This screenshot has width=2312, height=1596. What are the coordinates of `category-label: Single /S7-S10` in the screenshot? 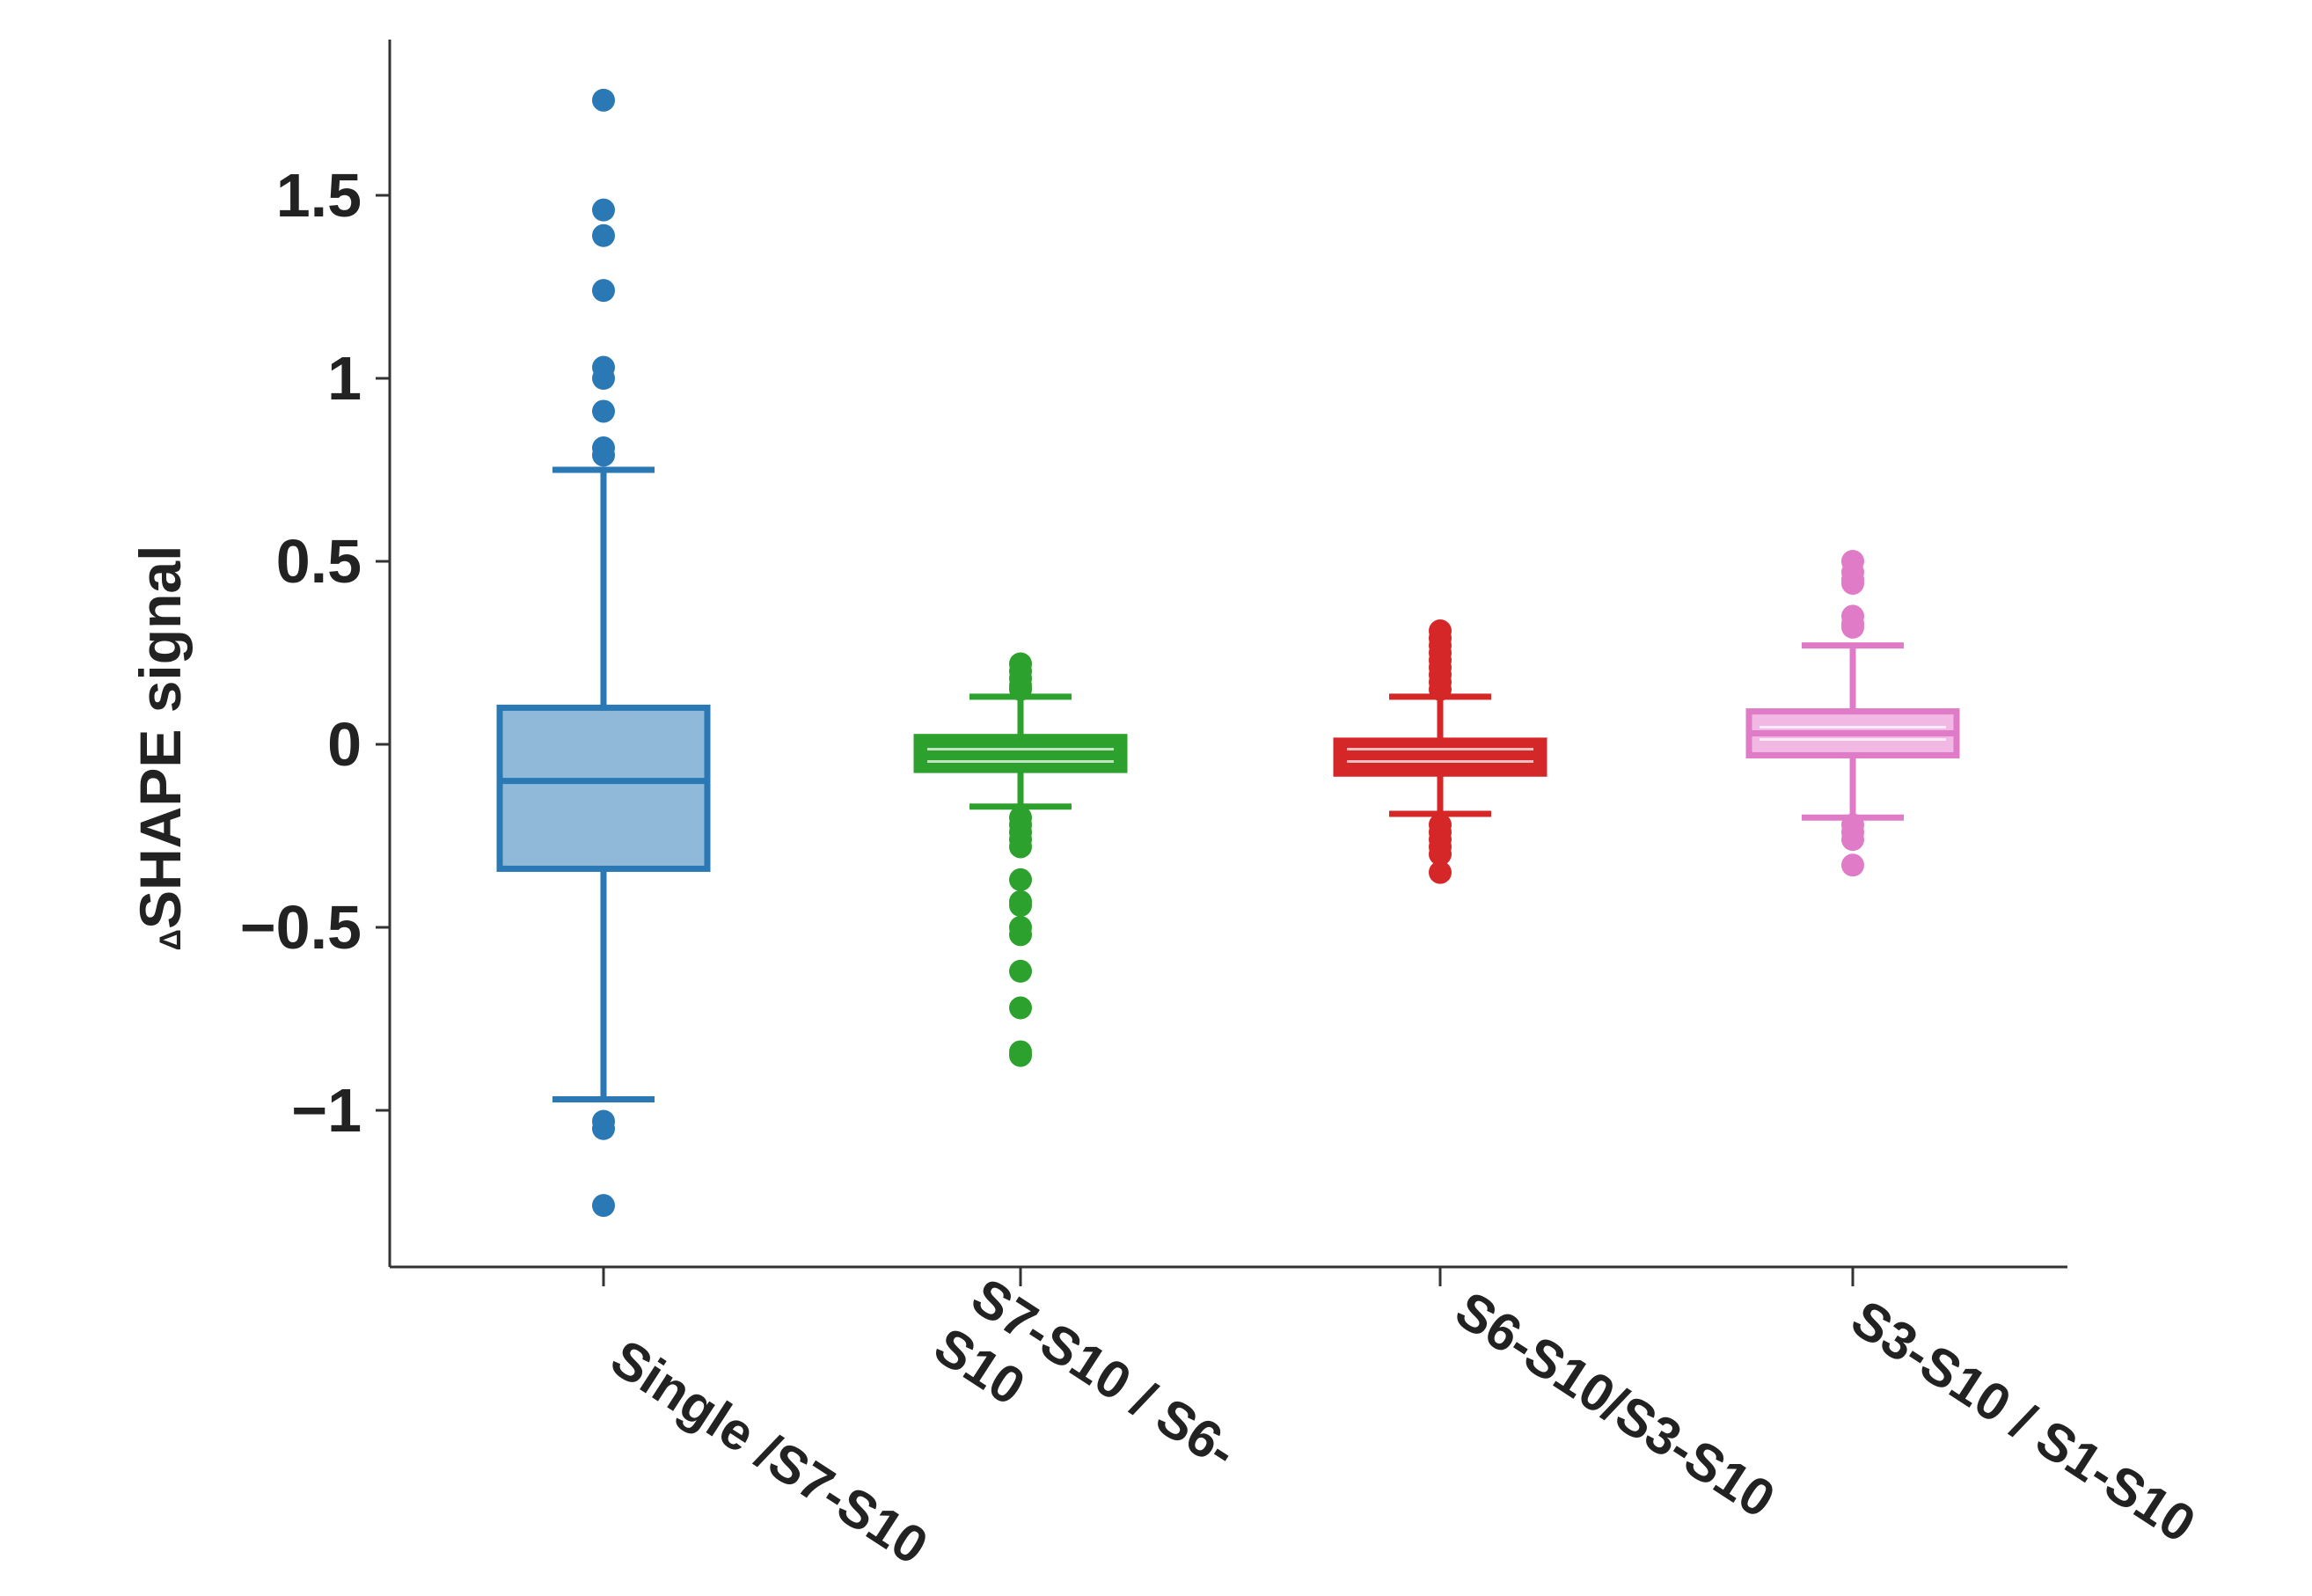 It's located at (769, 1452).